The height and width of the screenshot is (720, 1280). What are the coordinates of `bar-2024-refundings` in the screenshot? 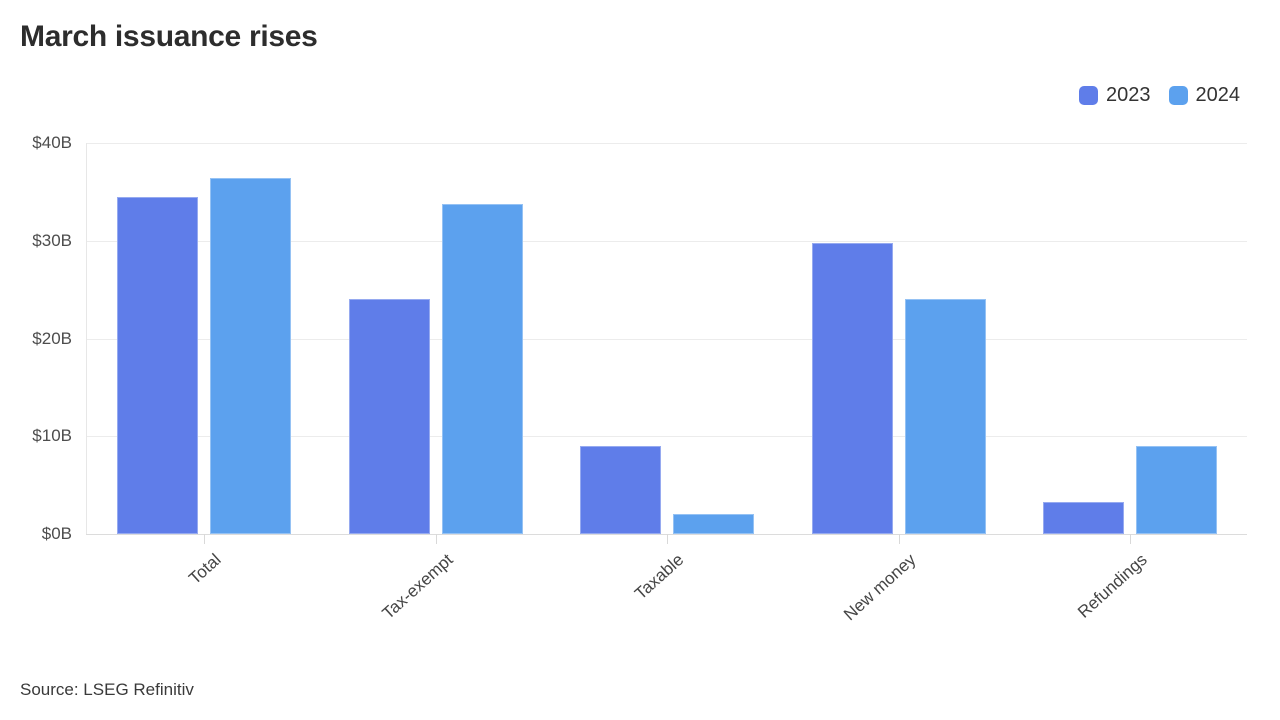 It's located at (1176, 490).